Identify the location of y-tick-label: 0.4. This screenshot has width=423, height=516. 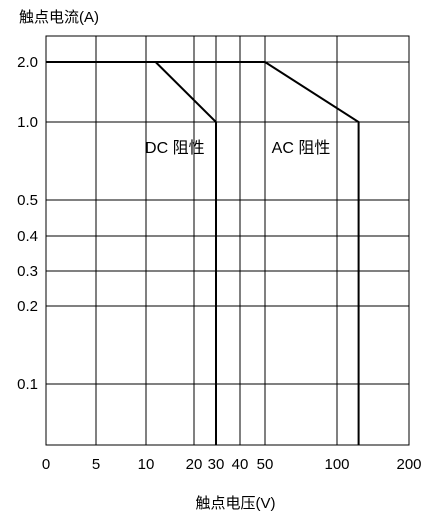
(27, 236).